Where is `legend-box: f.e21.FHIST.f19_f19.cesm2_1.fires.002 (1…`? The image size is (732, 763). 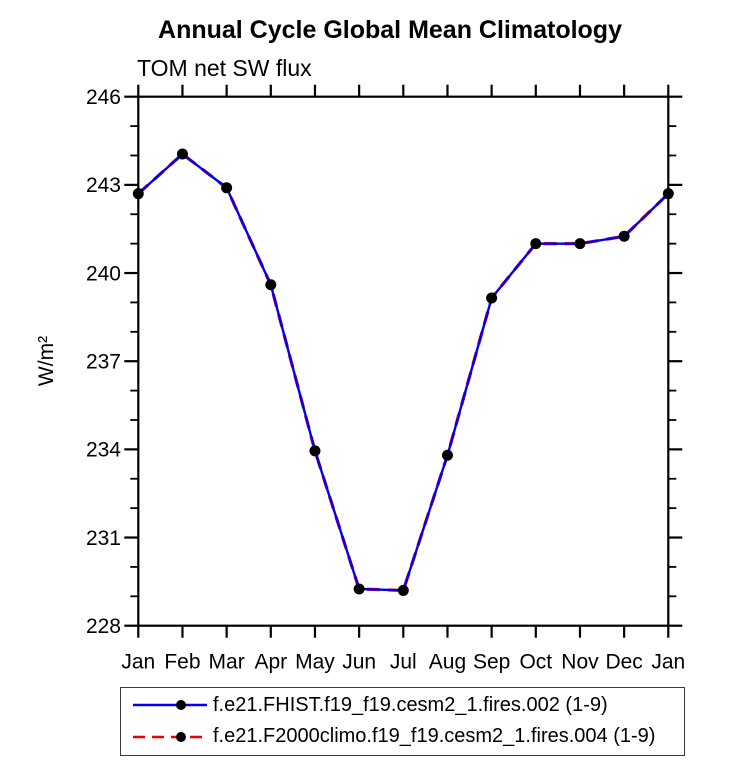
legend-box: f.e21.FHIST.f19_f19.cesm2_1.fires.002 (1… is located at coordinates (402, 721).